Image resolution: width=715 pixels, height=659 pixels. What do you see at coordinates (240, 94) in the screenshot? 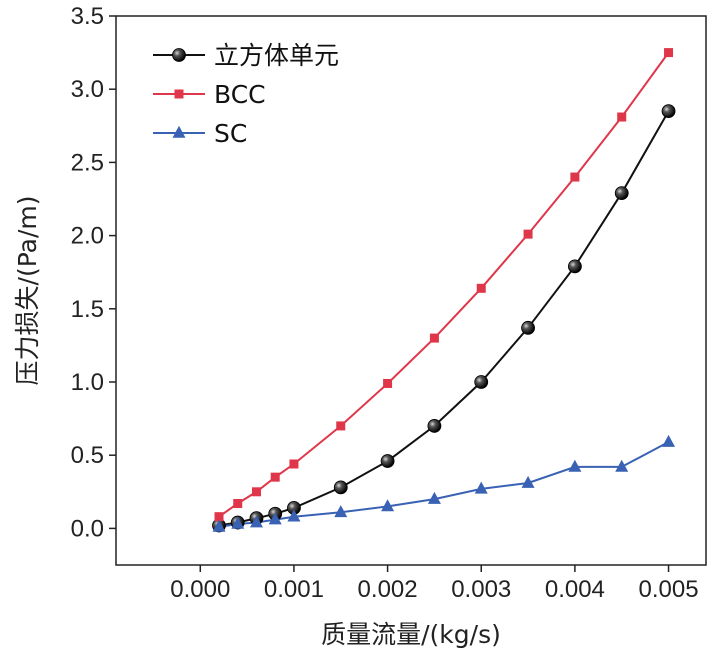
I see `legend-label: BCC` at bounding box center [240, 94].